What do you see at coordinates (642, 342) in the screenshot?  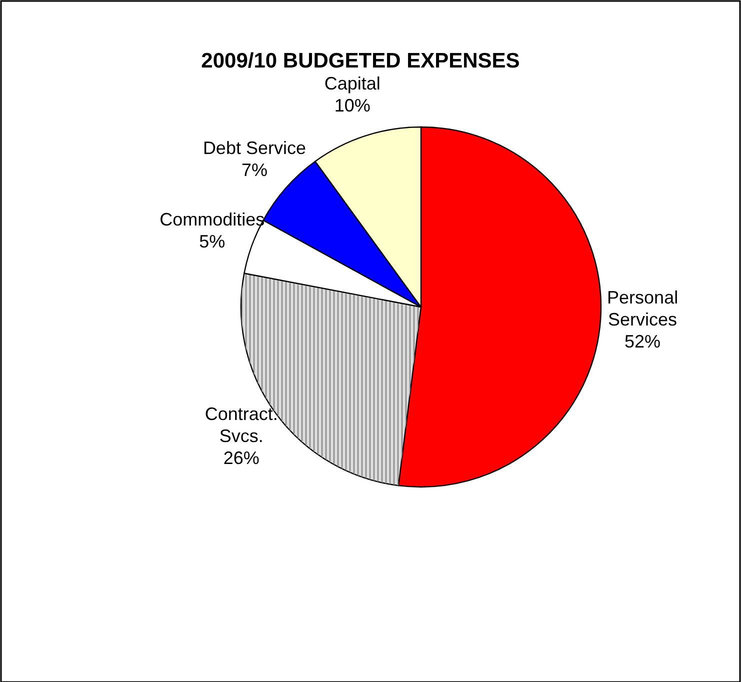 I see `data-label: 52%` at bounding box center [642, 342].